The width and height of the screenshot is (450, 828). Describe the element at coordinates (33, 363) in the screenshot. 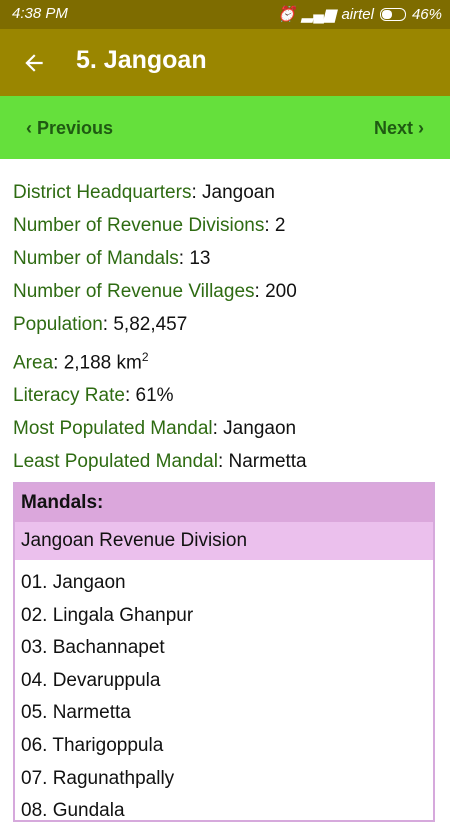

I see `info-label: Area` at that location.